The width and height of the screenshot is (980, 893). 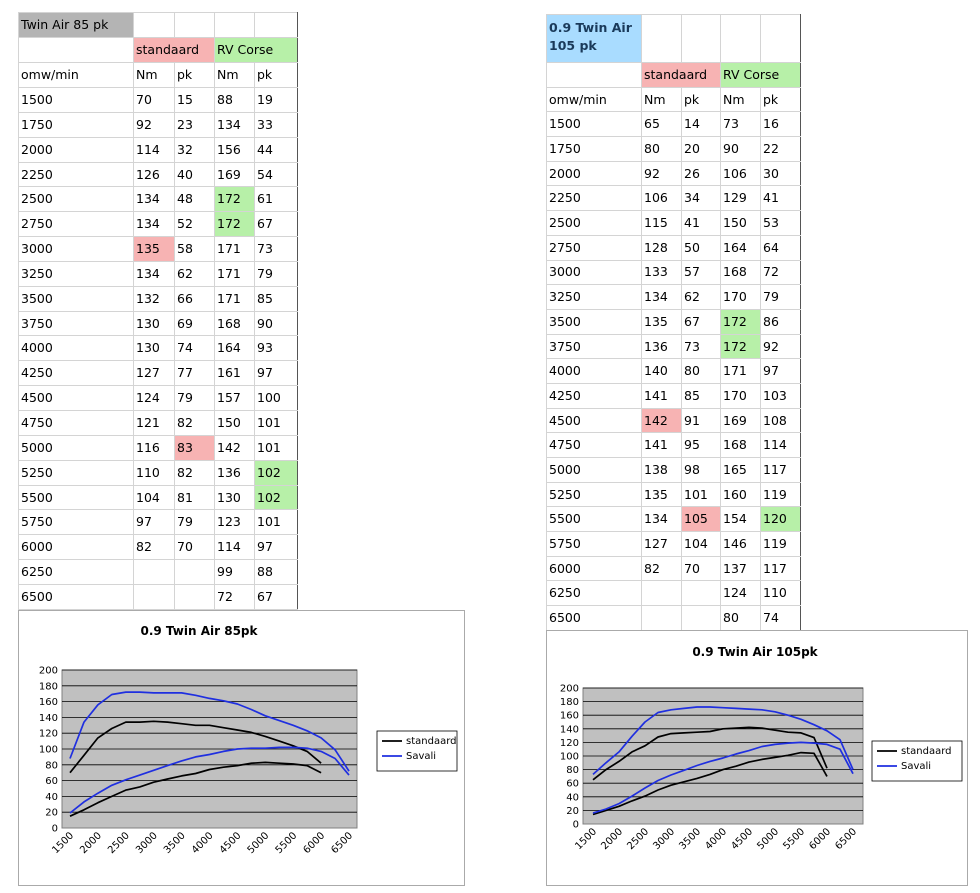 I want to click on rpm-cell: 4250, so click(x=76, y=373).